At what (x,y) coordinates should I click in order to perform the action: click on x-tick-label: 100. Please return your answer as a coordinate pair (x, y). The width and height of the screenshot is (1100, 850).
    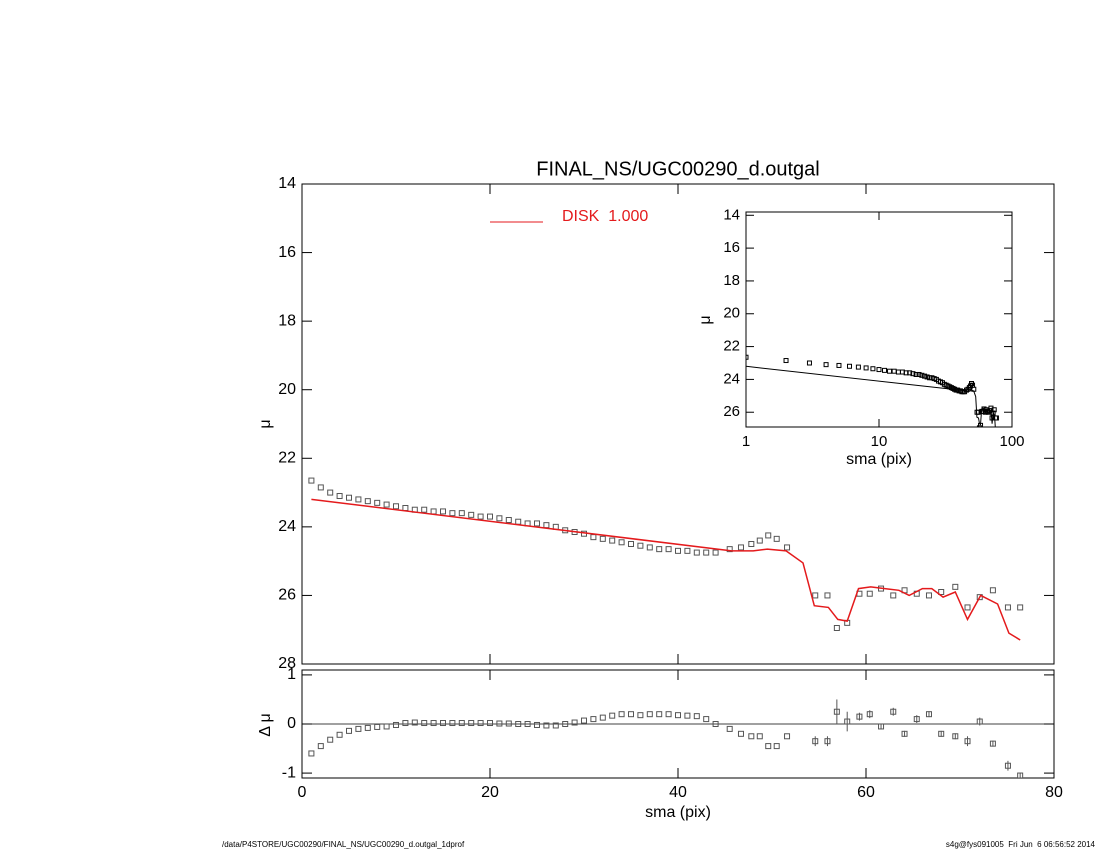
    Looking at the image, I should click on (1011, 441).